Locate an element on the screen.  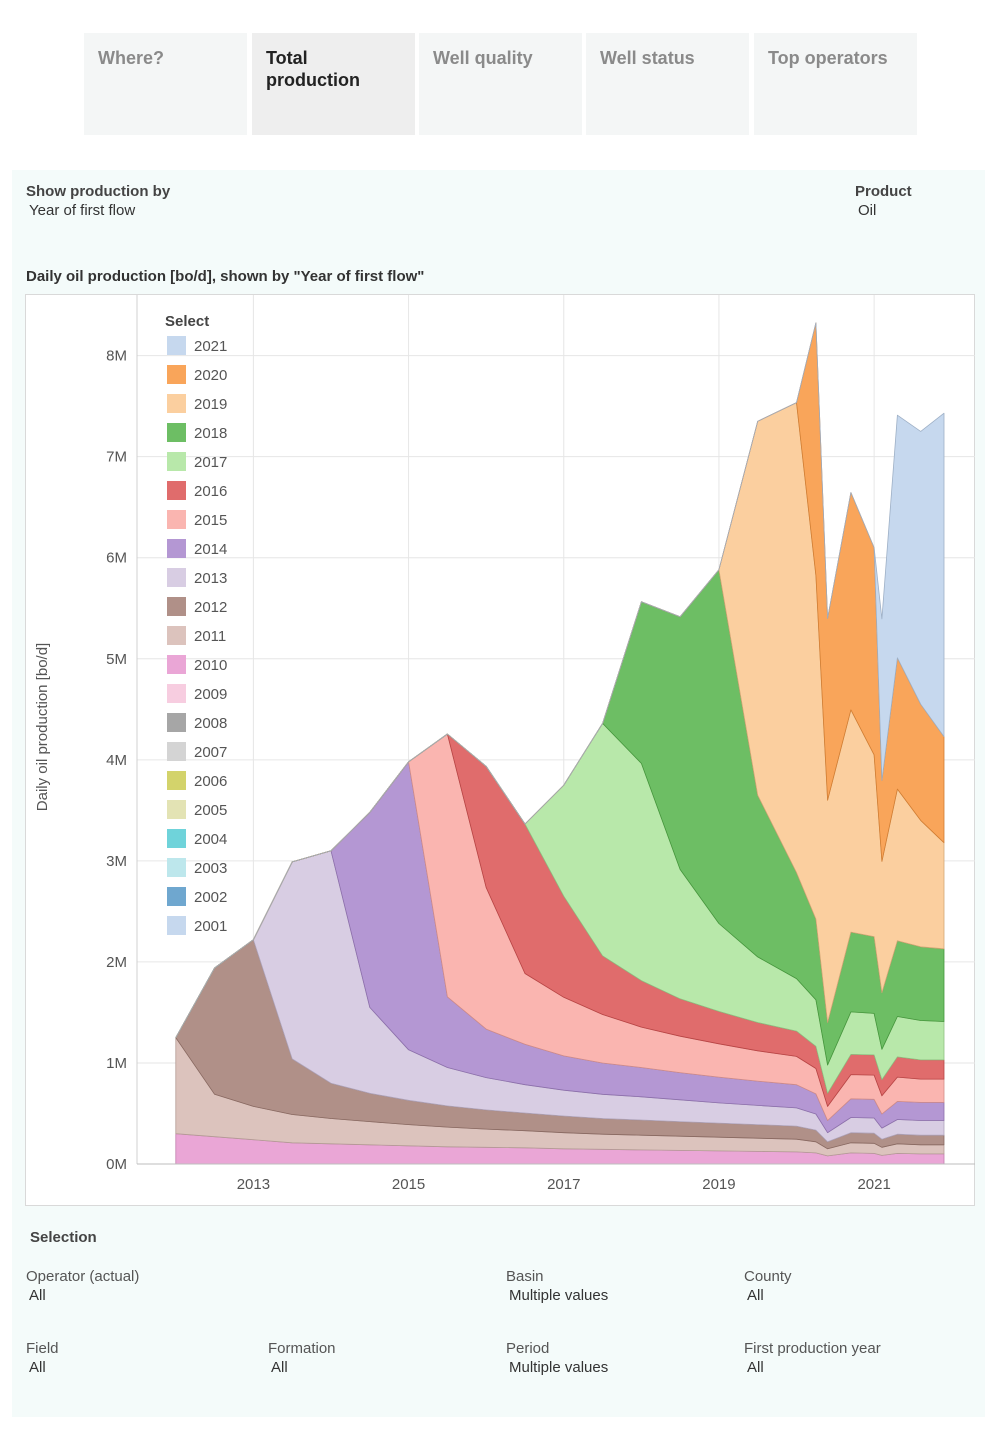
legend-swatch-2006 is located at coordinates (176, 780).